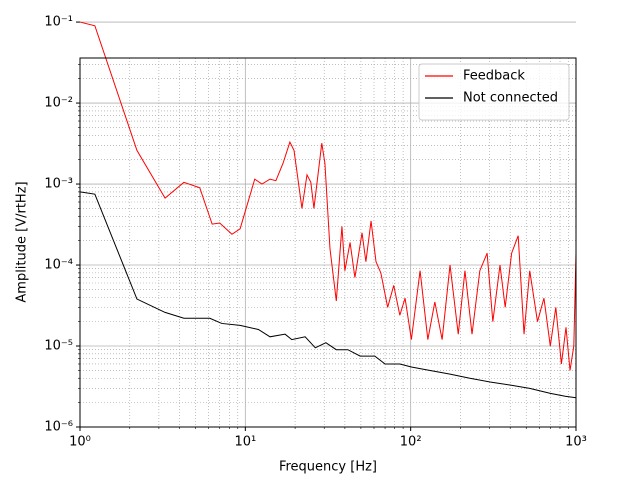 This screenshot has width=640, height=480. Describe the element at coordinates (58, 103) in the screenshot. I see `y-tick-label: 10⁻²` at that location.